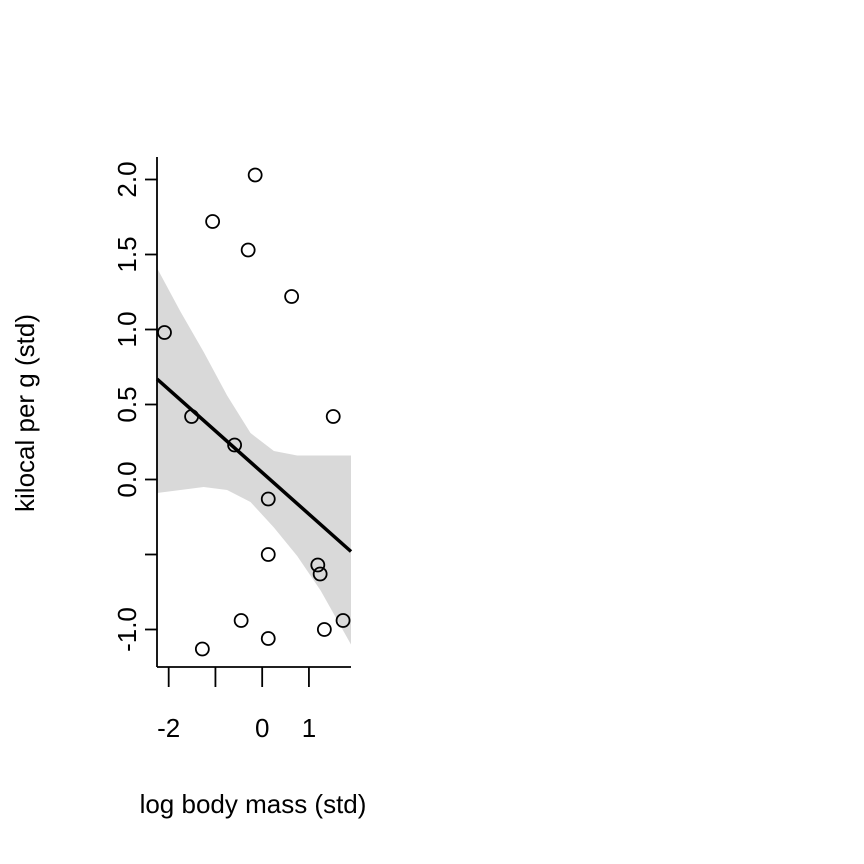  What do you see at coordinates (25, 413) in the screenshot?
I see `y-axis-title: kilocal per g (std)` at bounding box center [25, 413].